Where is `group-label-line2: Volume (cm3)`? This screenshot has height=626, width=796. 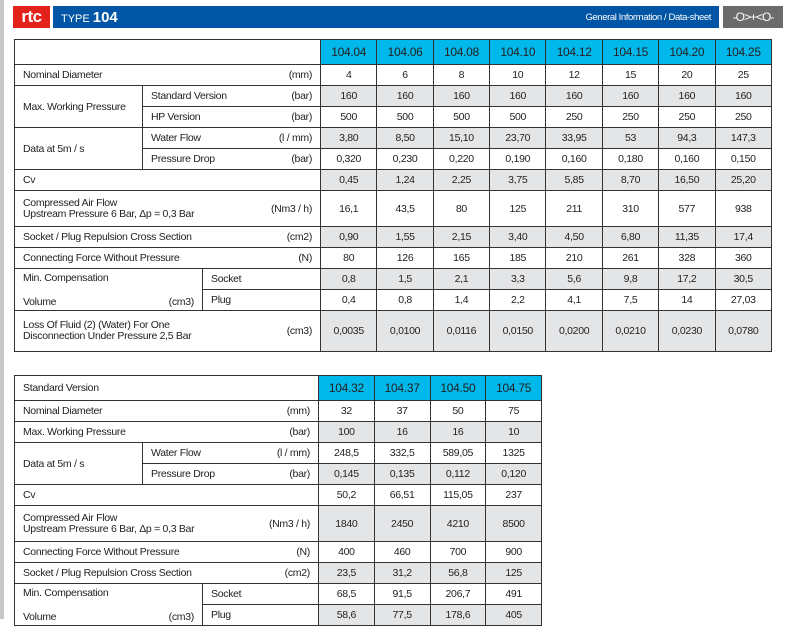 group-label-line2: Volume (cm3) is located at coordinates (108, 302).